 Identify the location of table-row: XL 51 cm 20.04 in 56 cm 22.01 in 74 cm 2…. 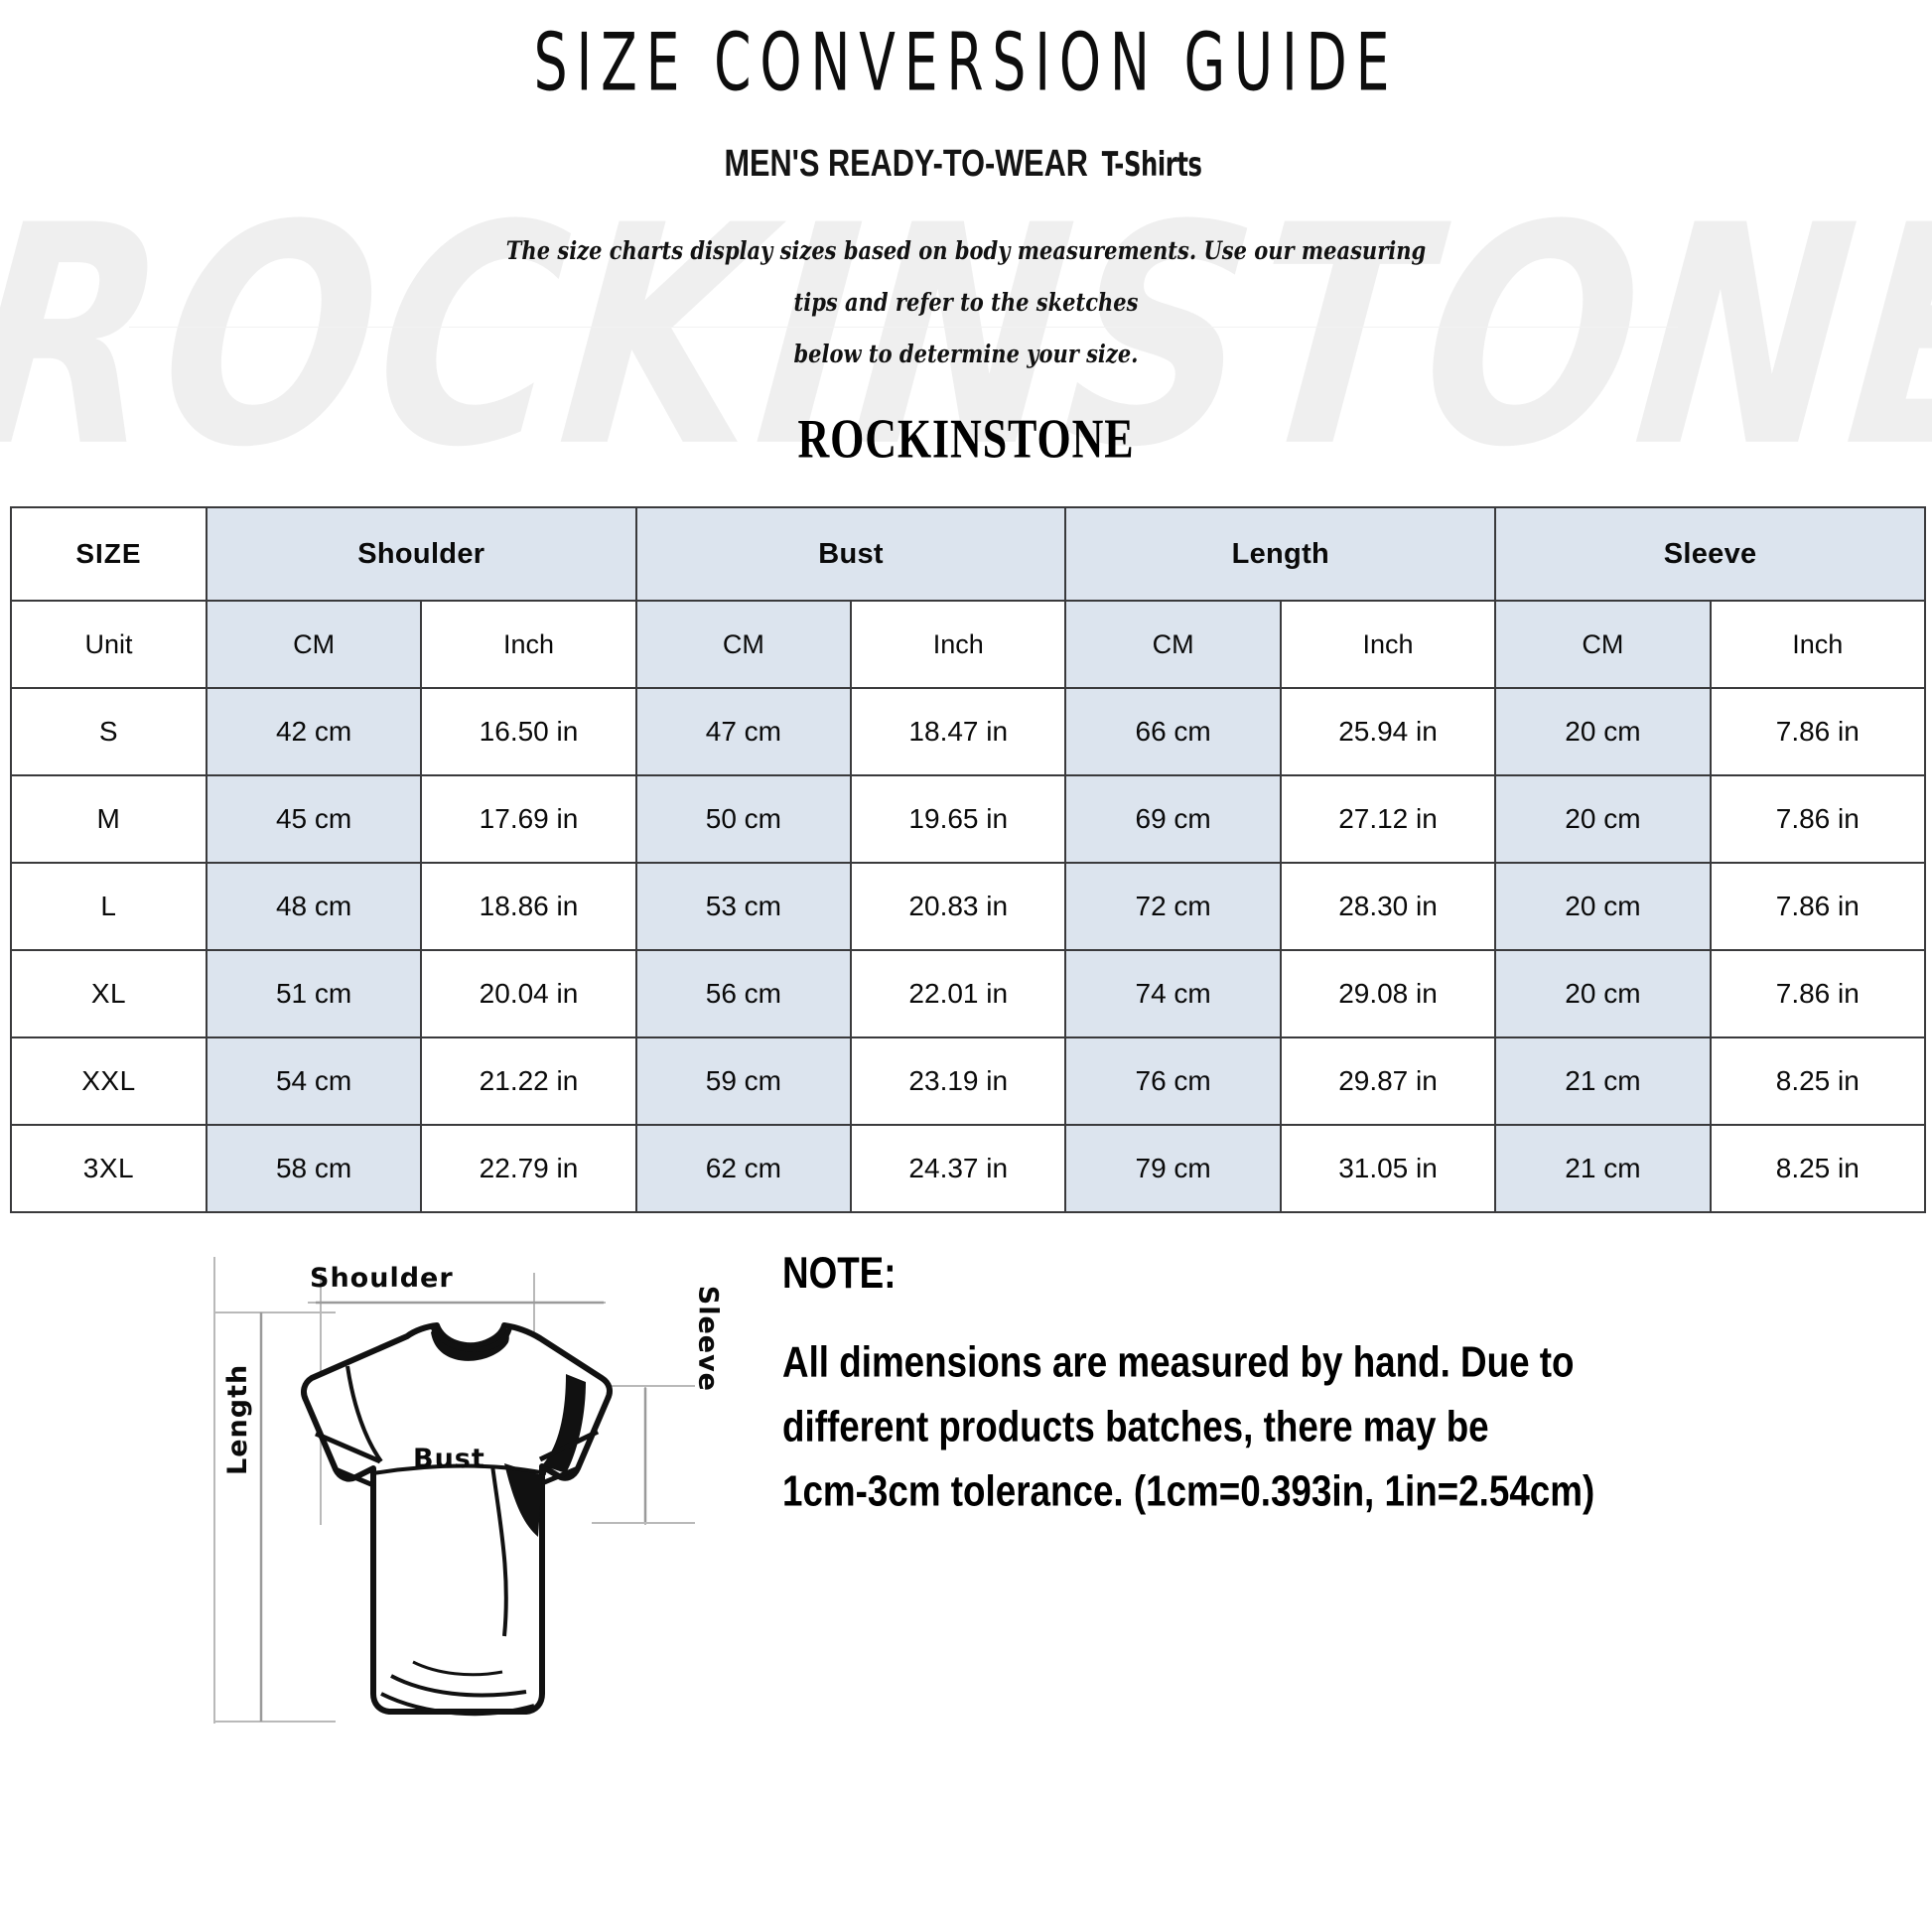
(968, 994).